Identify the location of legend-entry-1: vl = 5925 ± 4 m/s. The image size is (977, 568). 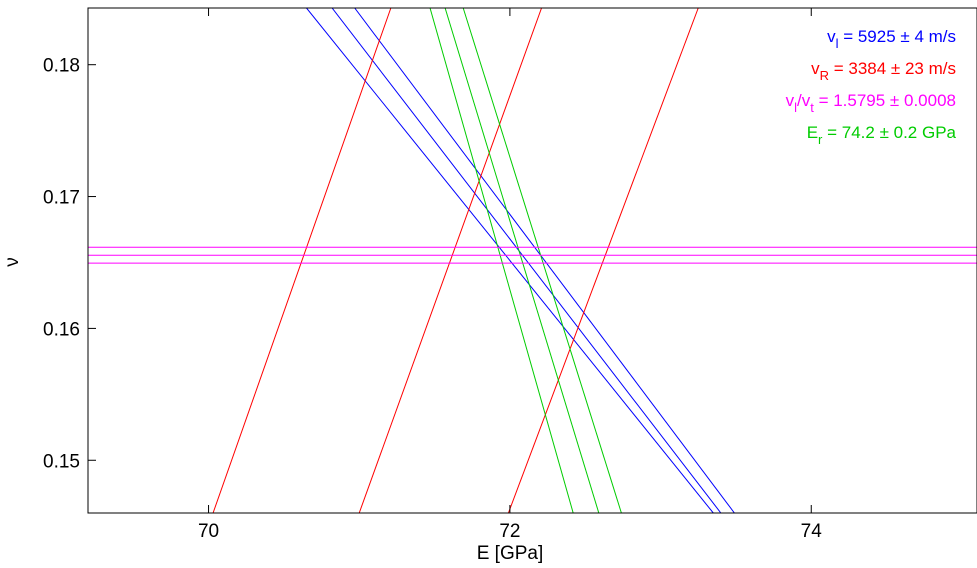
(891, 39).